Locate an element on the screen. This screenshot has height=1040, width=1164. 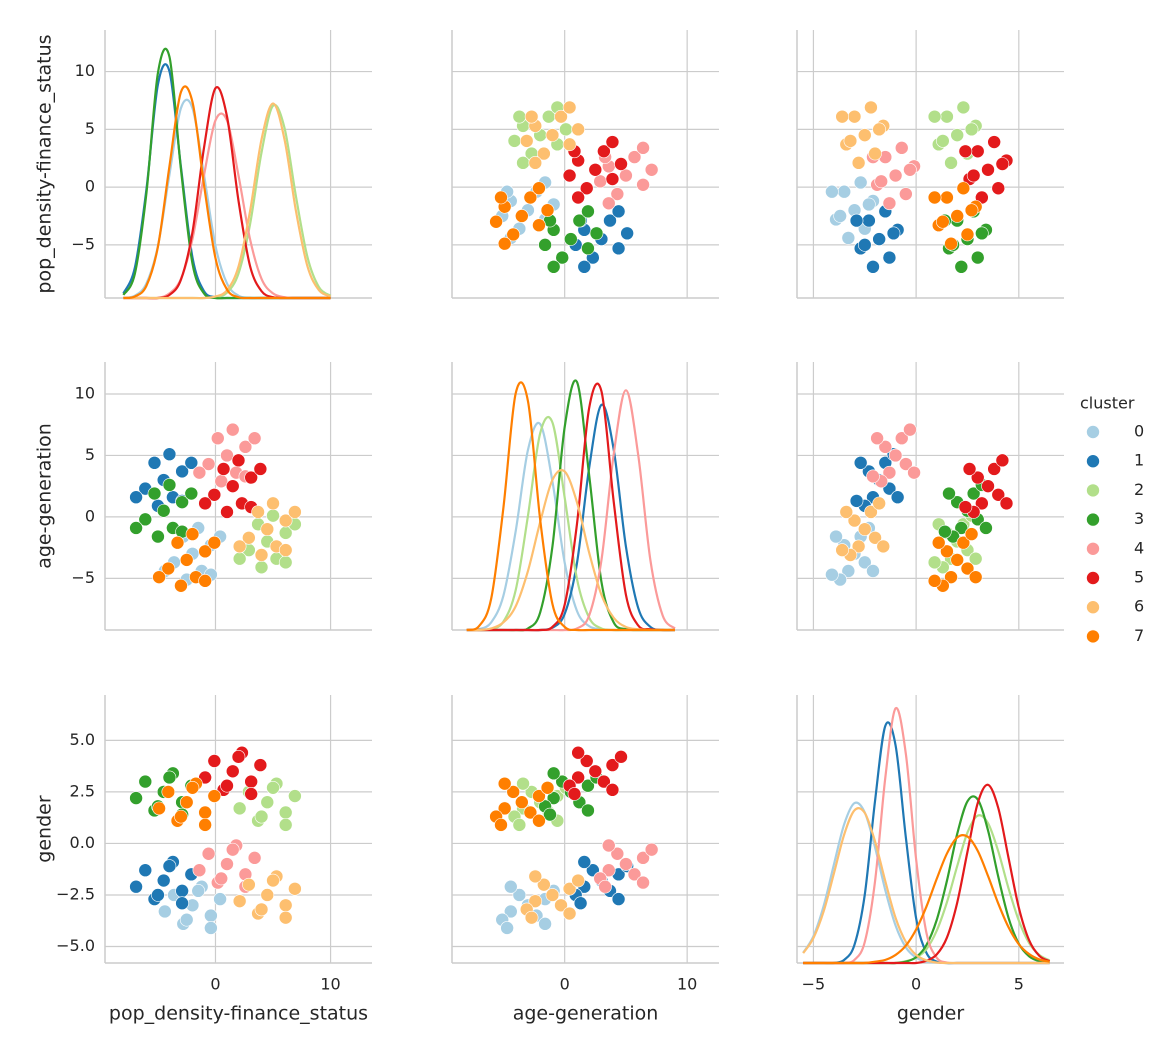
legend-label: 6 is located at coordinates (1139, 606).